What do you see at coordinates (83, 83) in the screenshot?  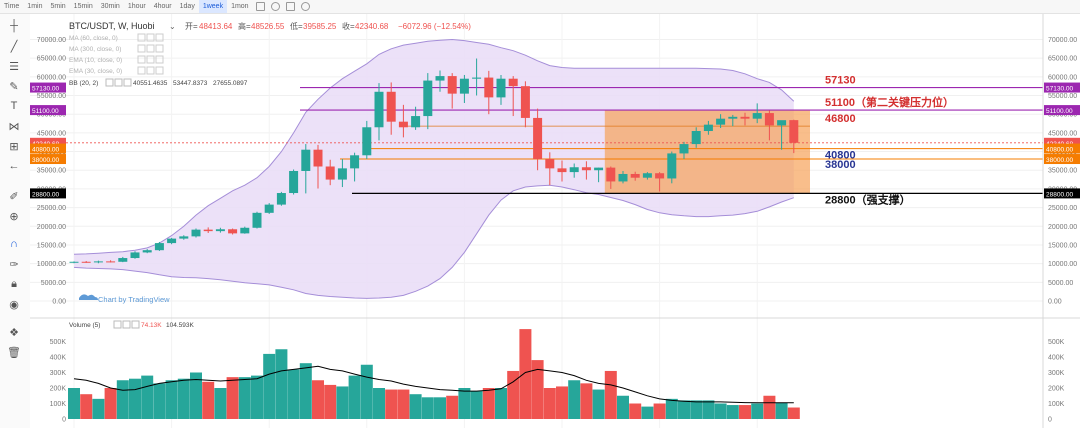 I see `bb-label: BB (20, 2)` at bounding box center [83, 83].